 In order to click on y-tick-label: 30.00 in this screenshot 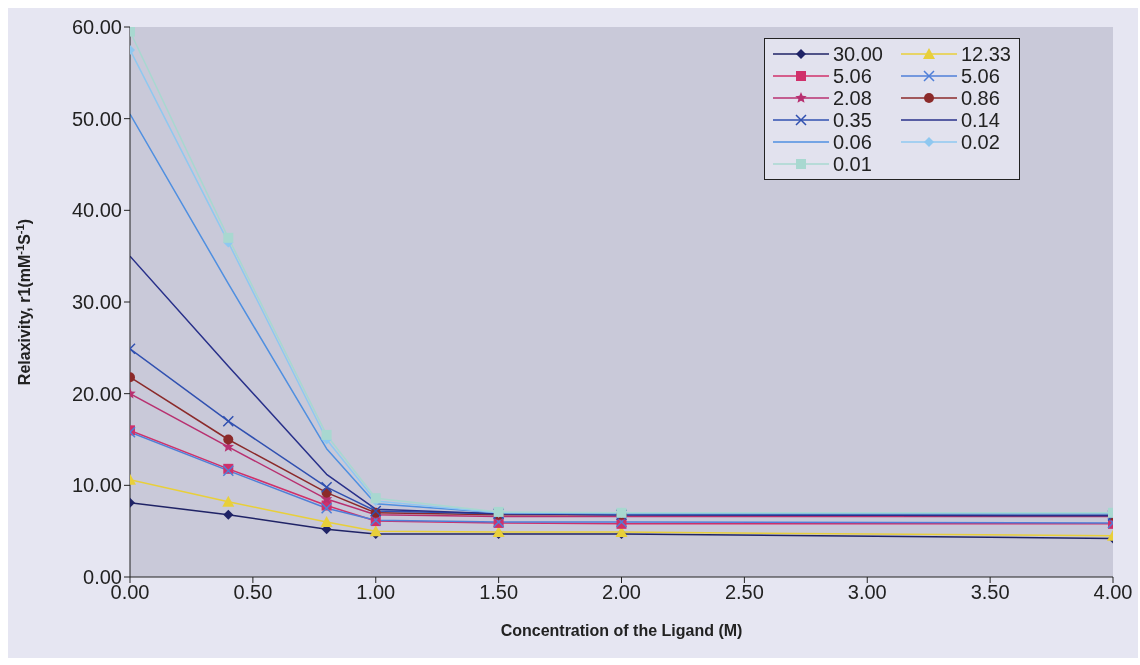, I will do `click(96, 302)`.